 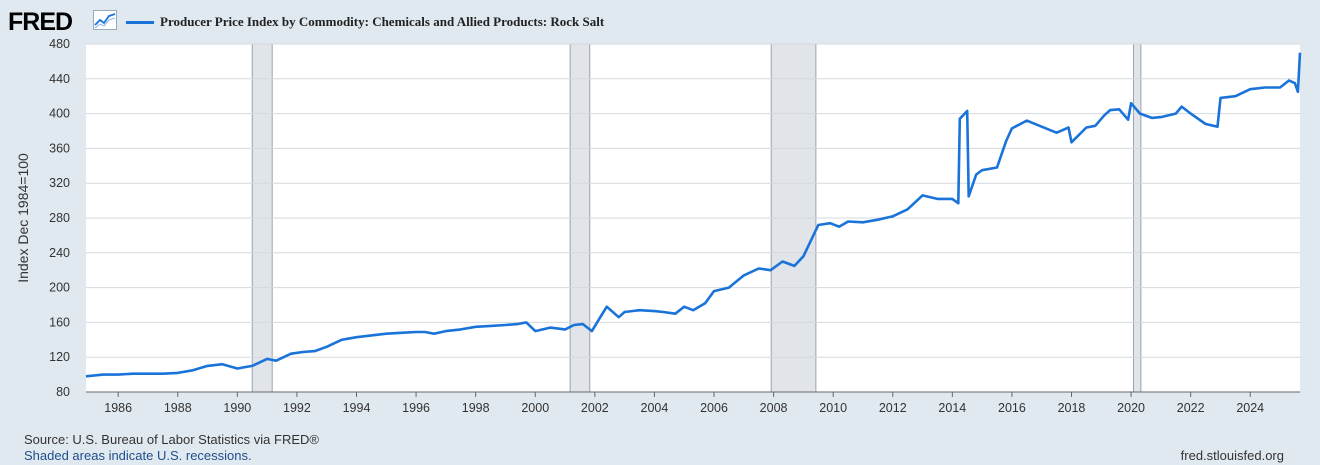 I want to click on y-tick-label: 320, so click(x=59, y=183).